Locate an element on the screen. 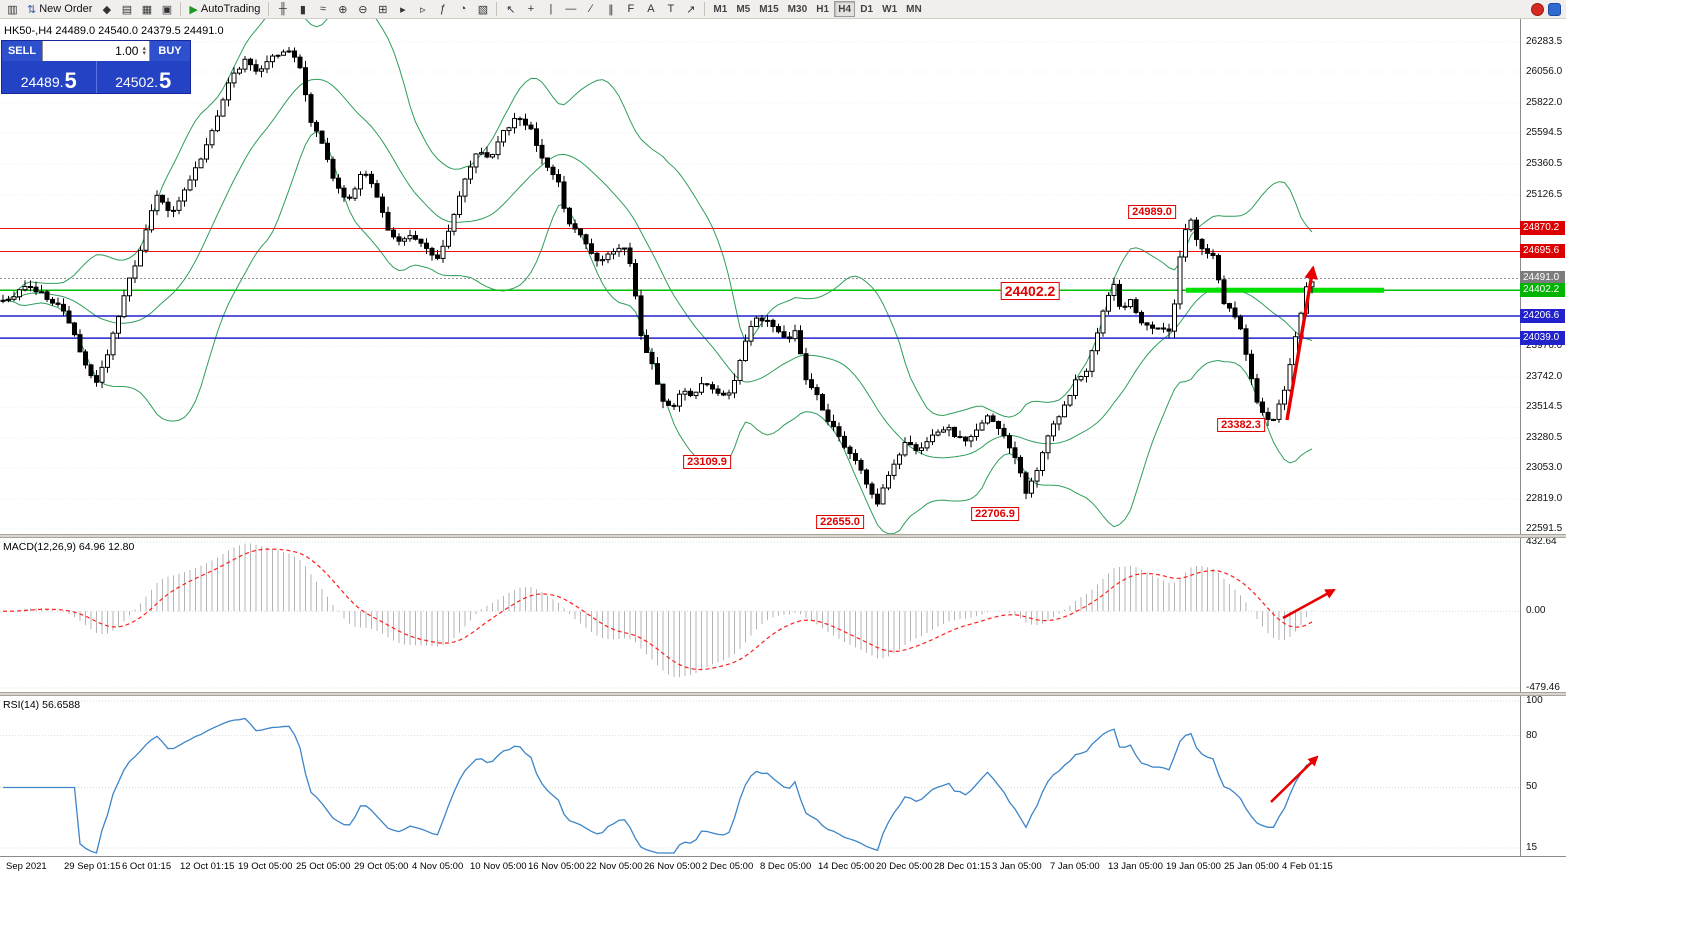  time-axis-label: 29 Oct 05:00 is located at coordinates (381, 866).